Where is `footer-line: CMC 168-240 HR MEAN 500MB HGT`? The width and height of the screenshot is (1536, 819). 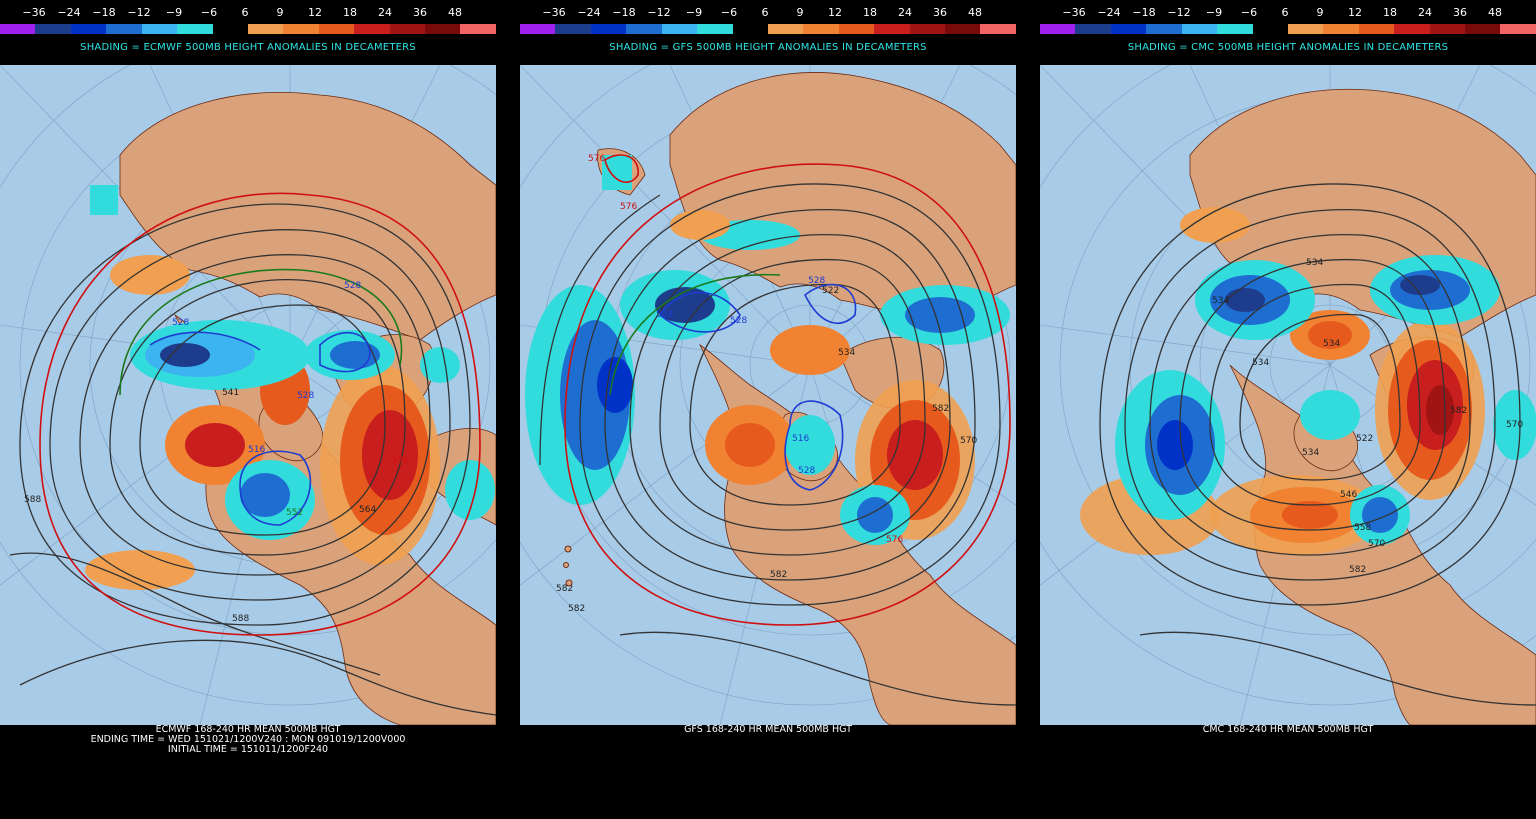
footer-line: CMC 168-240 HR MEAN 500MB HGT is located at coordinates (1288, 729).